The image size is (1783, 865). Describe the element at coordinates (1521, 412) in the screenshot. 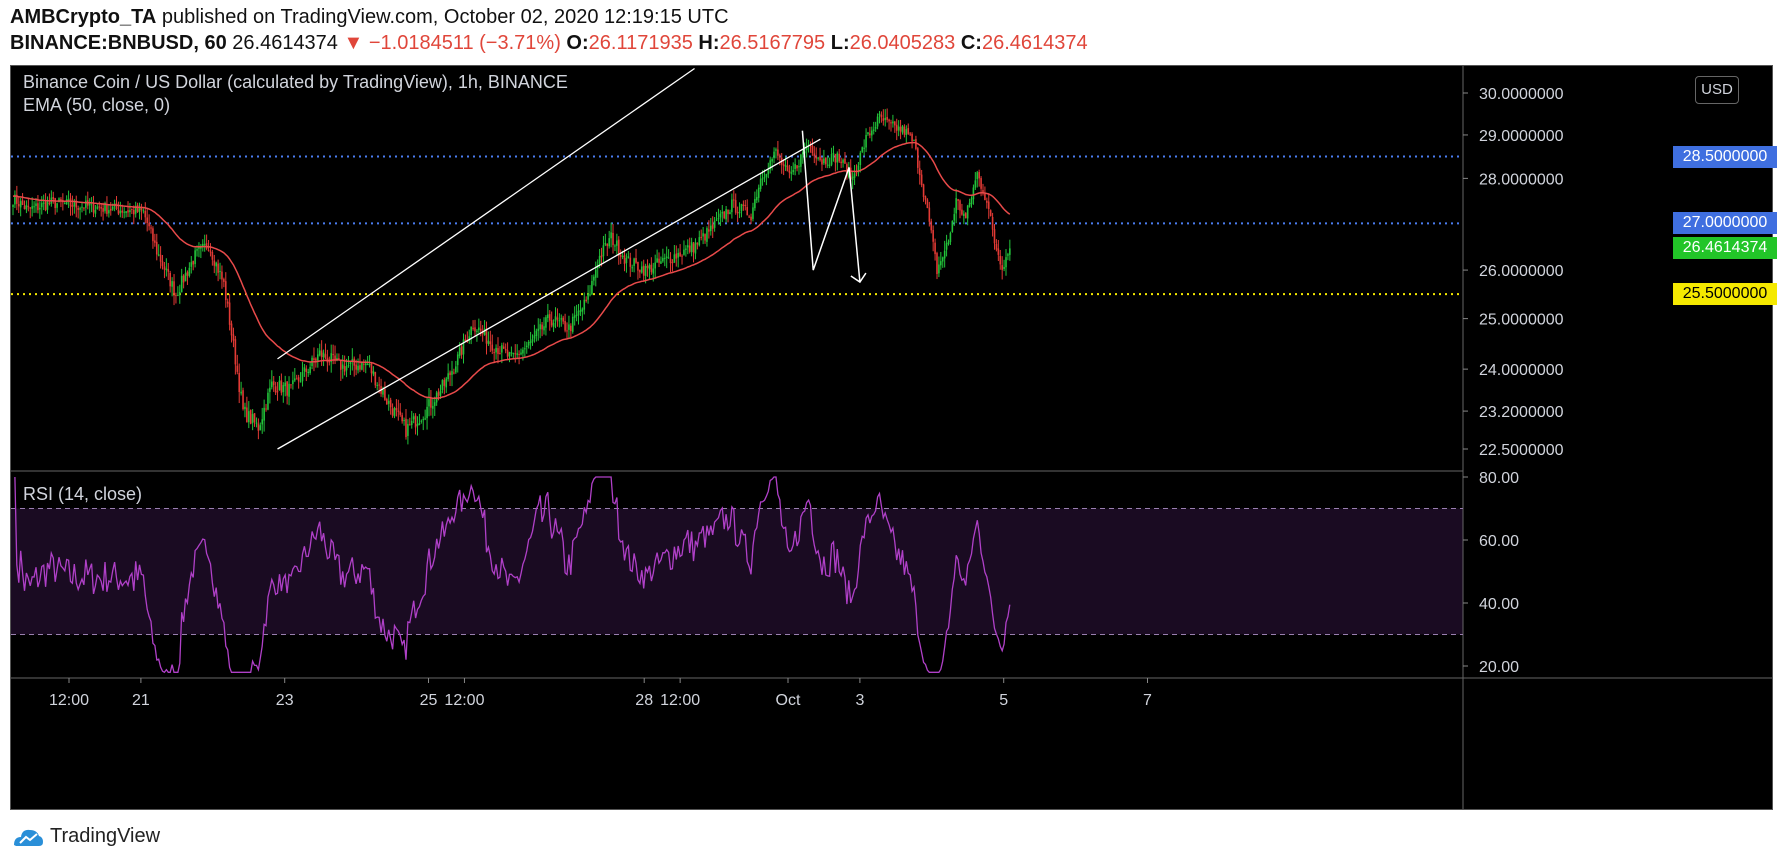

I see `price-tick-label: 23.2000000` at that location.